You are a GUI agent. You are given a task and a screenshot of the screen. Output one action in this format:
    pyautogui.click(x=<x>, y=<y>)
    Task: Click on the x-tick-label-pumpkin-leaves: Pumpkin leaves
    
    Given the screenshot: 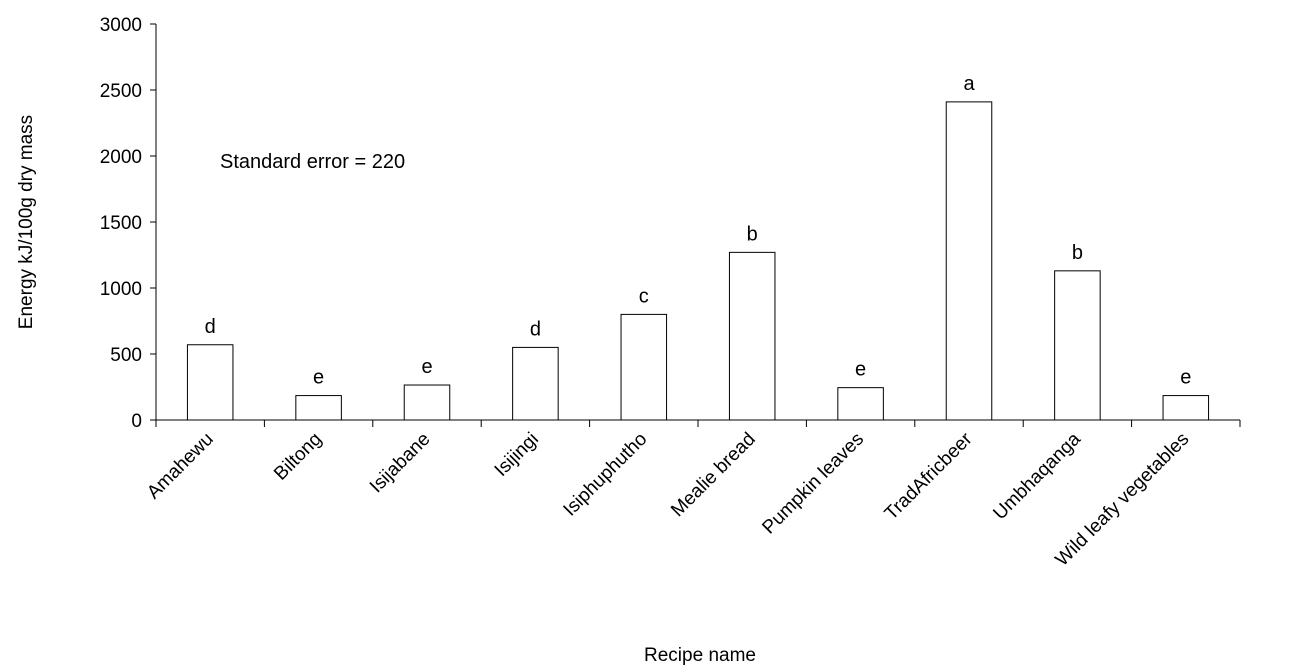 What is the action you would take?
    pyautogui.click(x=813, y=484)
    